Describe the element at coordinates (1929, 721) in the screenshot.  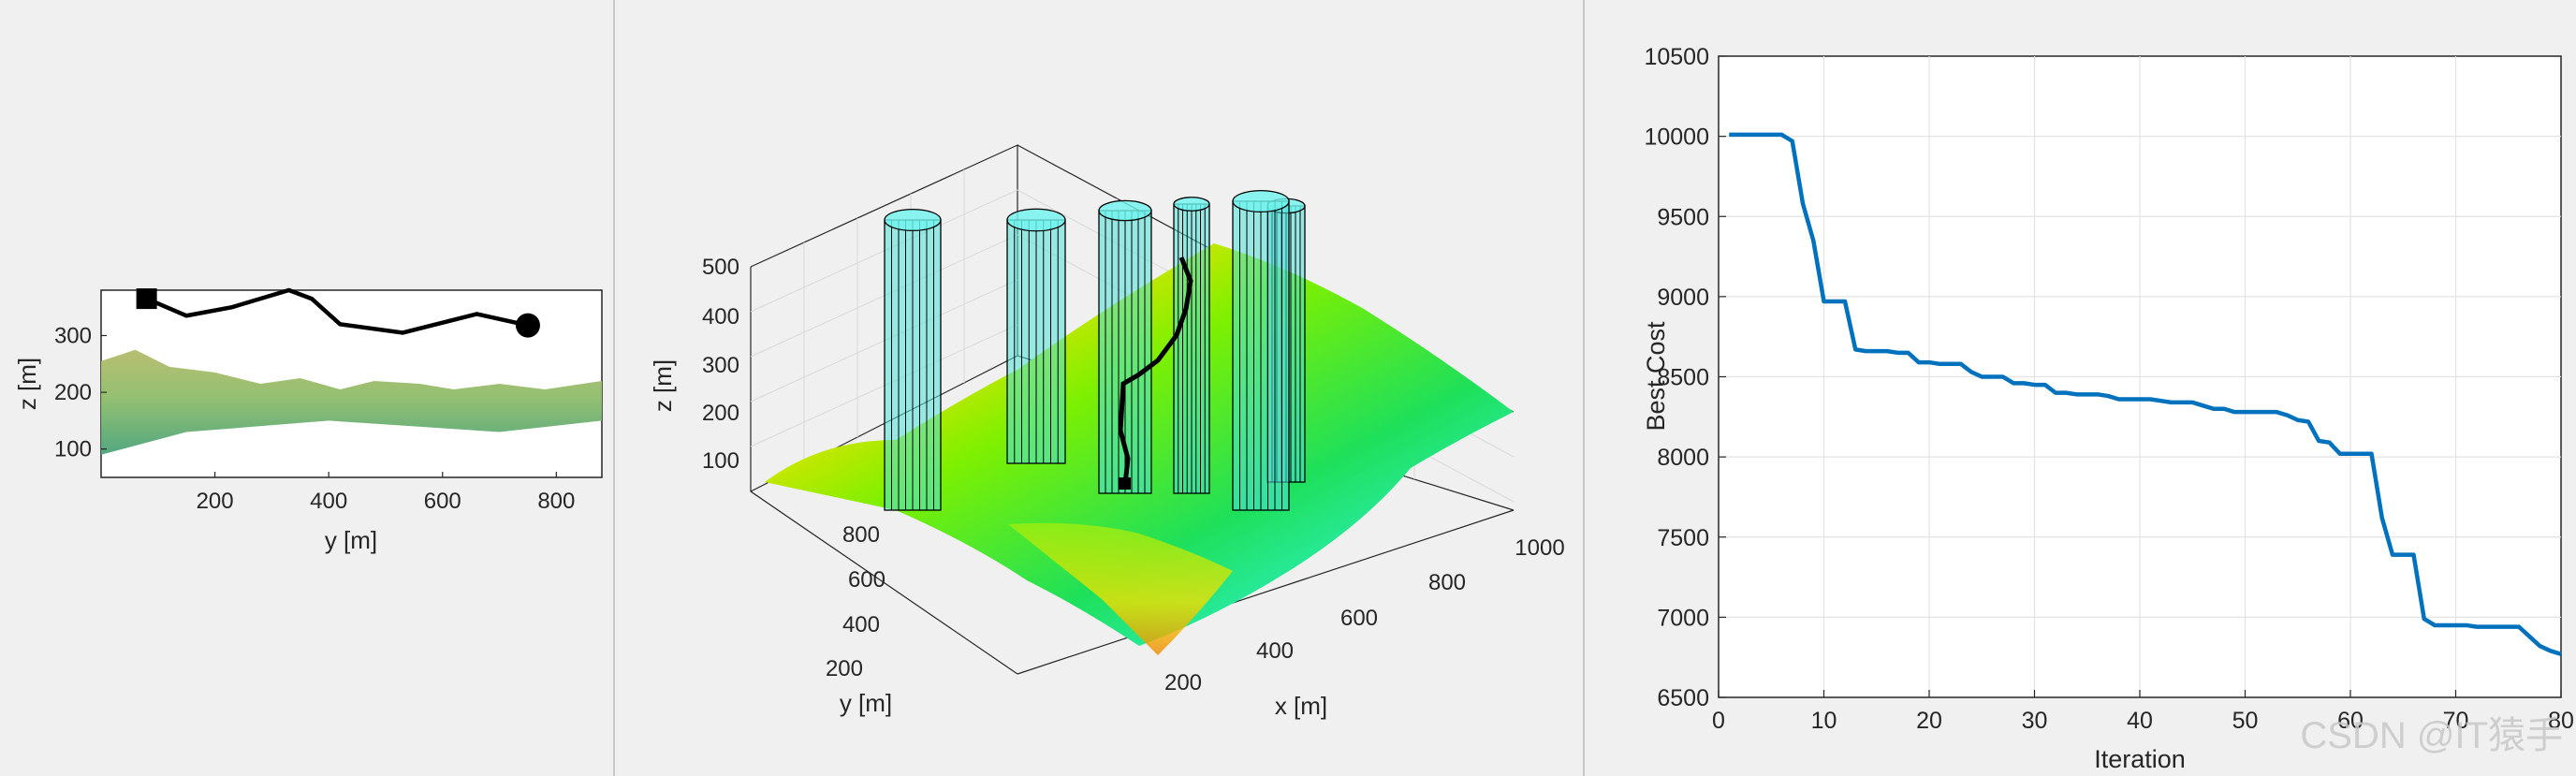
I see `cost-xtick-label: 20` at that location.